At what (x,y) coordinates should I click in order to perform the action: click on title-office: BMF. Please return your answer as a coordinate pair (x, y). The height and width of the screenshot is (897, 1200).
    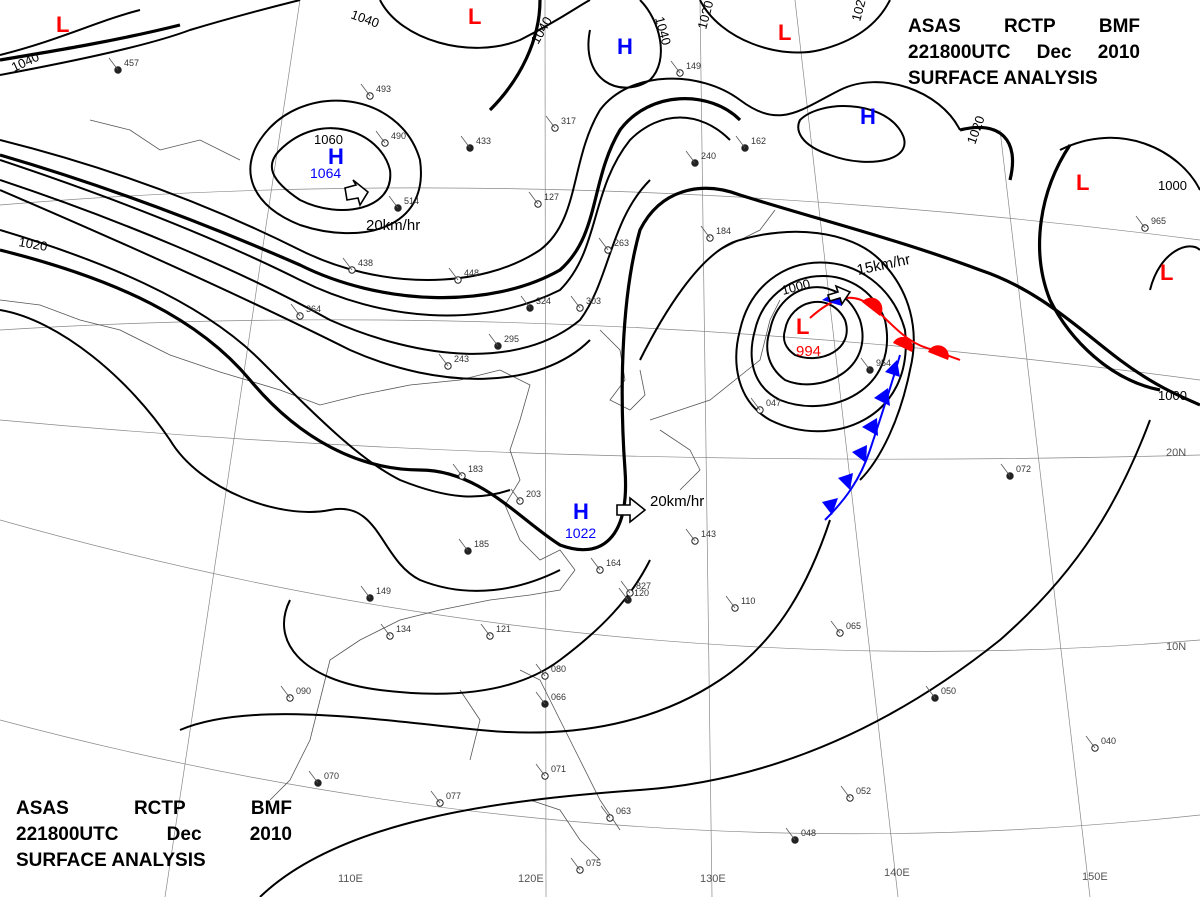
    Looking at the image, I should click on (271, 808).